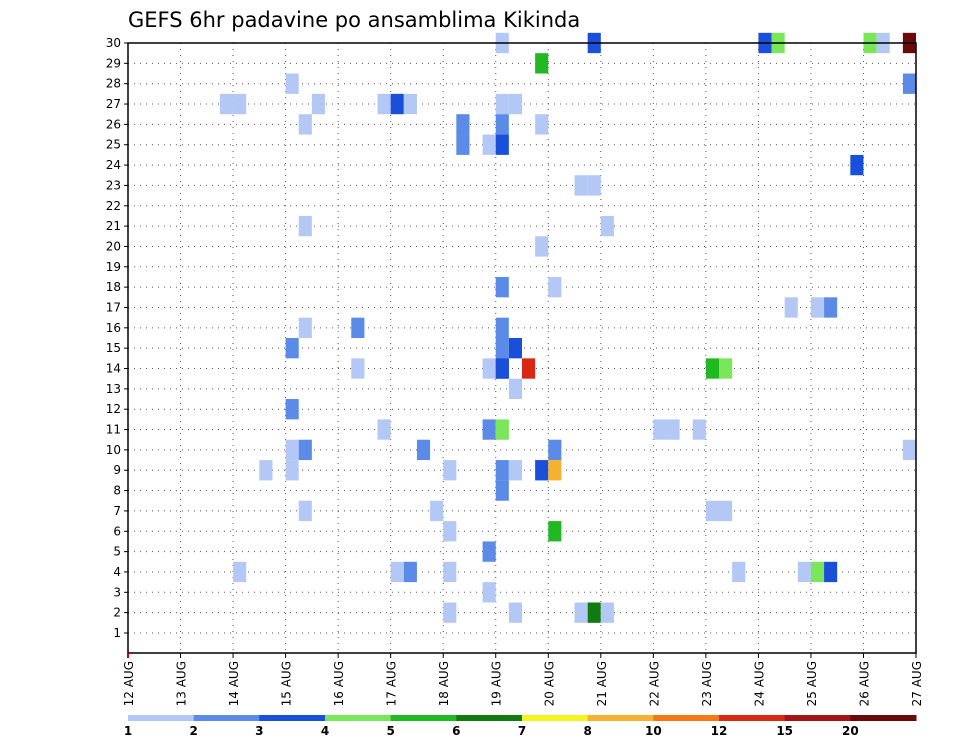 The image size is (960, 742). What do you see at coordinates (117, 470) in the screenshot?
I see `y-tick-label: 9` at bounding box center [117, 470].